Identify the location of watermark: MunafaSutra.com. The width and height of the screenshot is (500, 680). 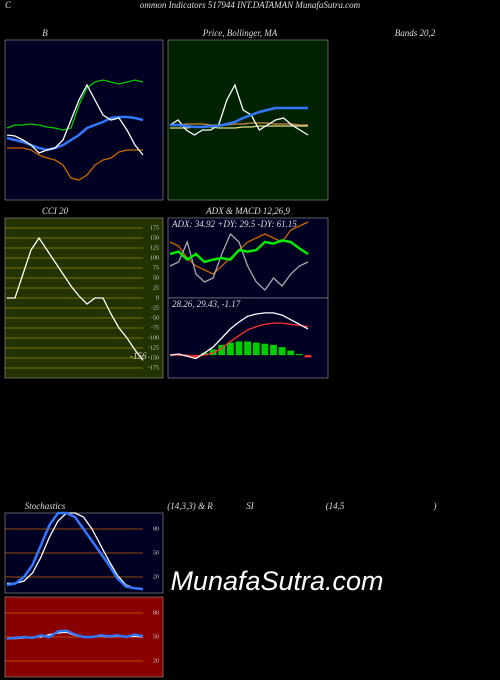
(276, 581).